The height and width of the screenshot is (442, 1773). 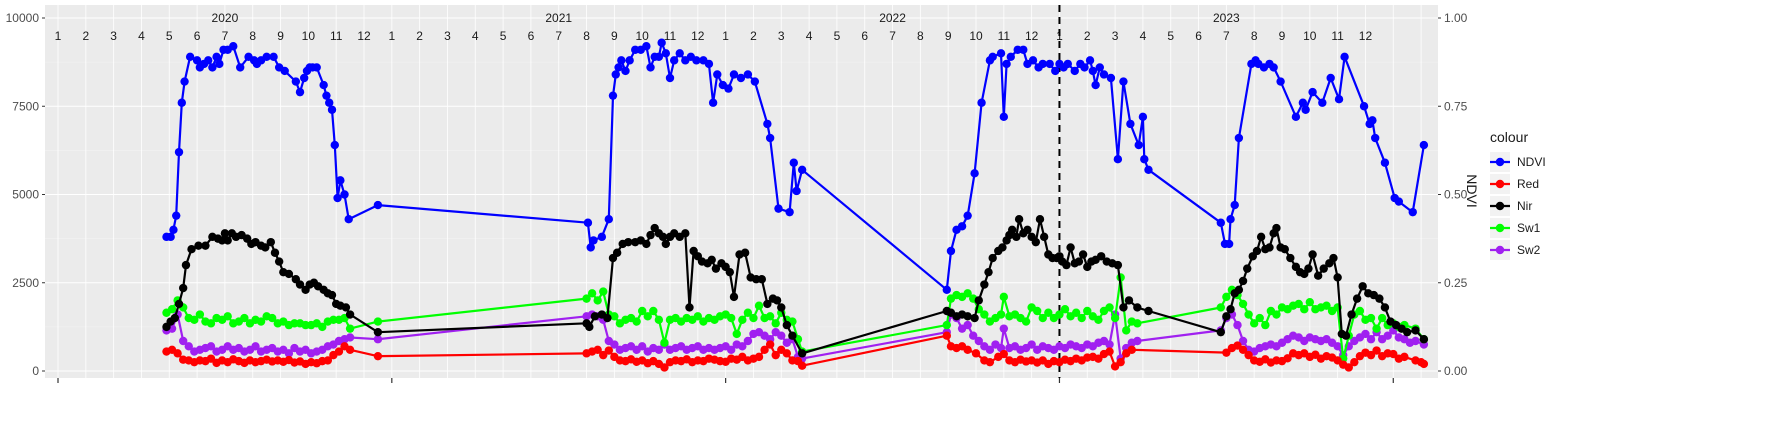 I want to click on year-label: 2022, so click(x=892, y=18).